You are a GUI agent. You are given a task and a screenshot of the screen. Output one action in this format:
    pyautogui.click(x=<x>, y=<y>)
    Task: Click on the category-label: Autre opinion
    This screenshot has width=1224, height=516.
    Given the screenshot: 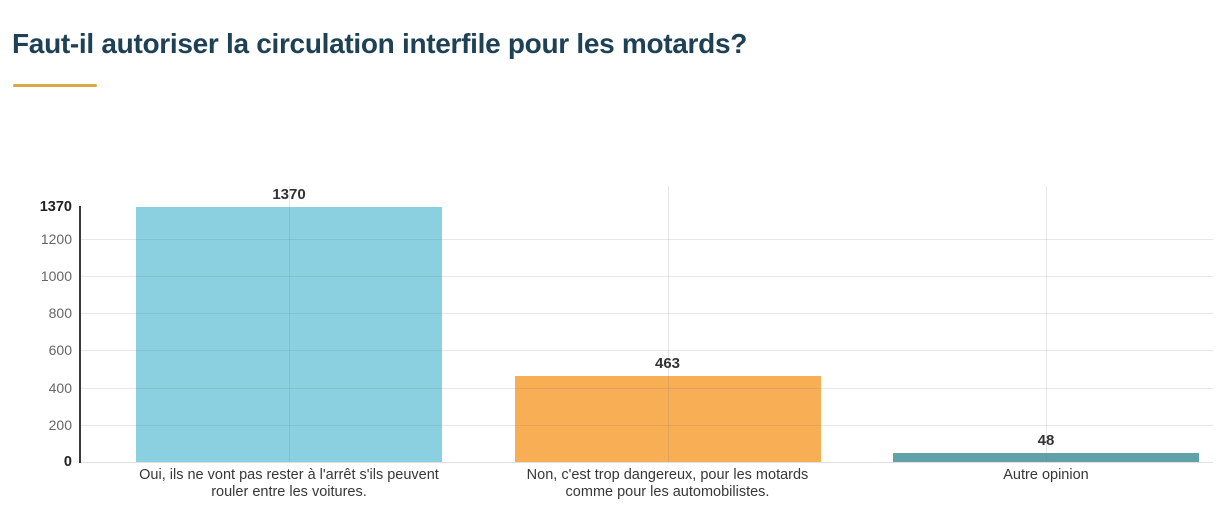 What is the action you would take?
    pyautogui.click(x=1037, y=475)
    